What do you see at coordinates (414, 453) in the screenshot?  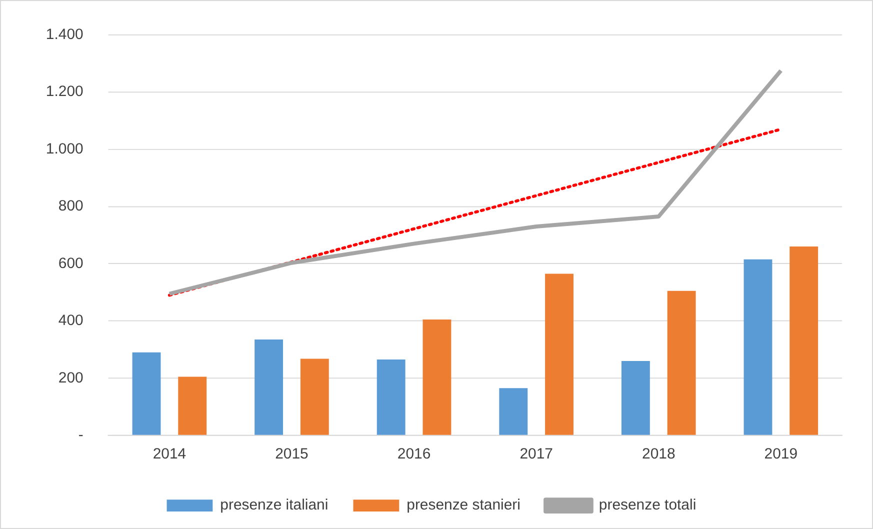 I see `x-tick-label: 2016` at bounding box center [414, 453].